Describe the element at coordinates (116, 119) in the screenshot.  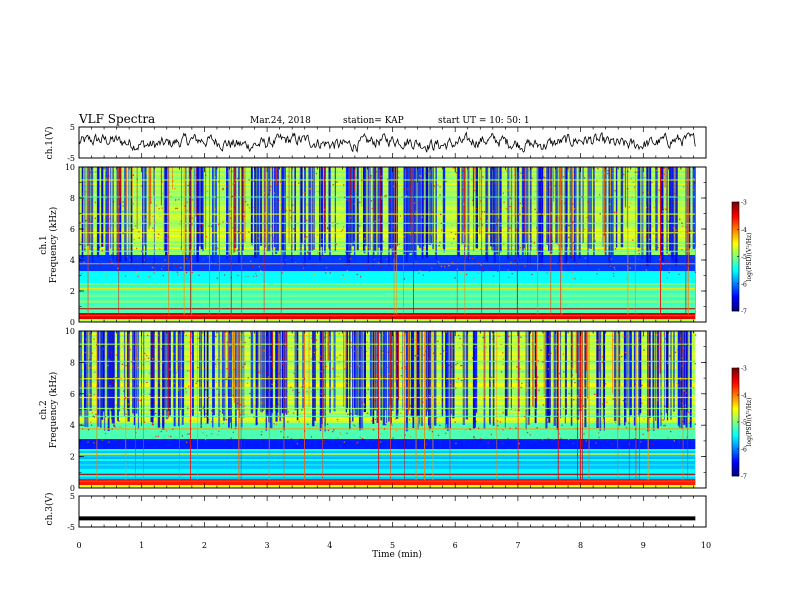
I see `chart-title: VLF Spectra` at that location.